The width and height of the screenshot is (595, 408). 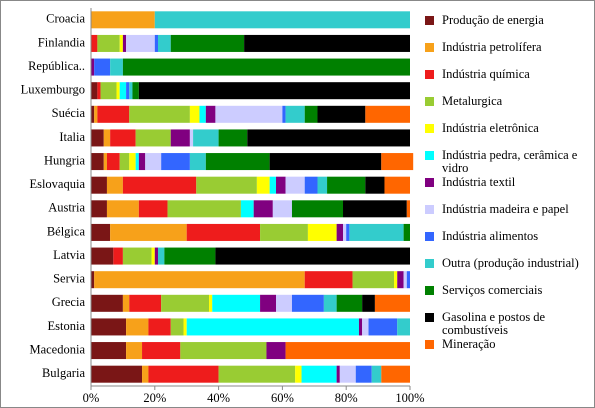 I want to click on x-tick-label: 100%, so click(x=409, y=398).